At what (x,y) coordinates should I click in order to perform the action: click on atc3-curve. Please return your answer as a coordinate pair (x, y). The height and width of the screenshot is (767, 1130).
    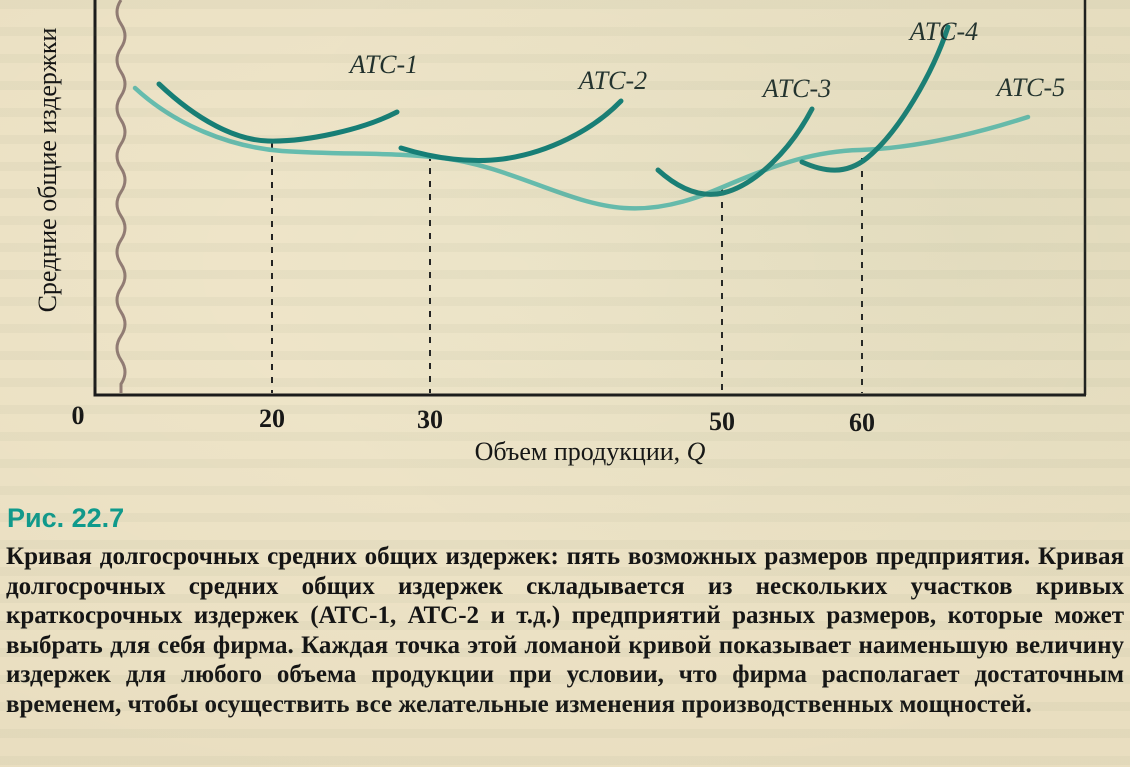
    Looking at the image, I should click on (735, 151).